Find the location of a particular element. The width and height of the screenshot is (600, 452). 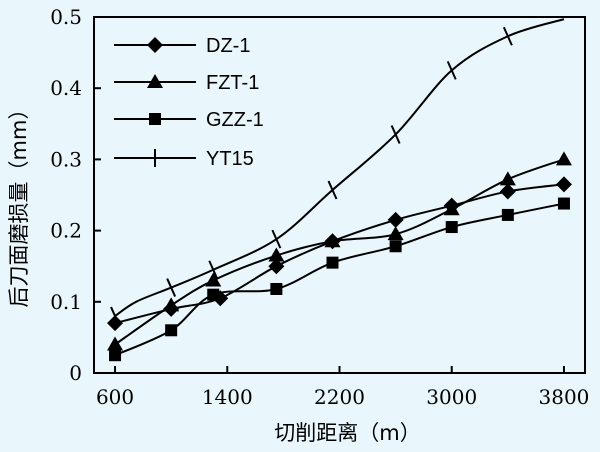

legend-label-gzz-1: GZZ-1 is located at coordinates (235, 120).